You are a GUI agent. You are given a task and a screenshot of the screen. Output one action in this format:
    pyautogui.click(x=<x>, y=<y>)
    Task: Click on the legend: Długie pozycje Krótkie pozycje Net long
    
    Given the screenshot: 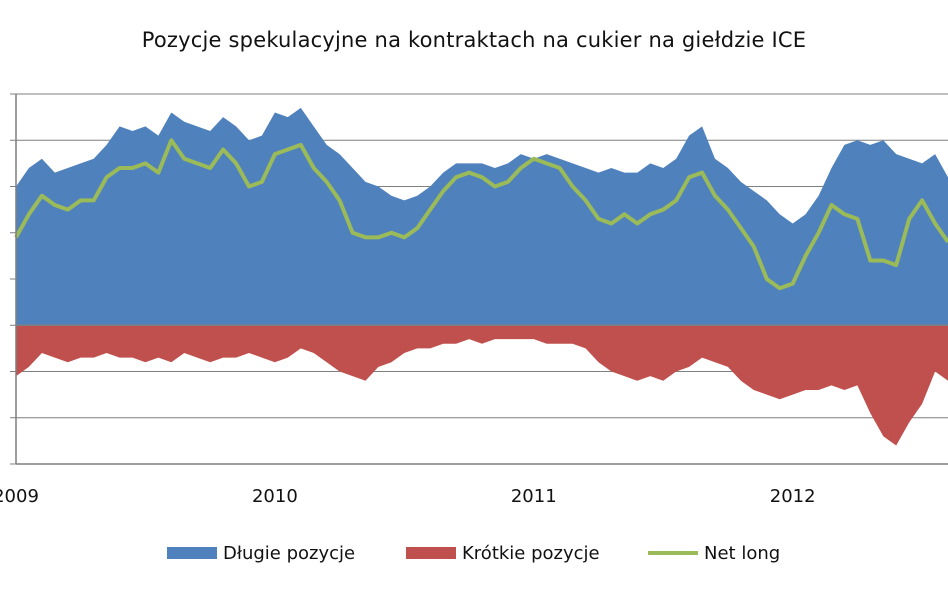 What is the action you would take?
    pyautogui.click(x=474, y=553)
    